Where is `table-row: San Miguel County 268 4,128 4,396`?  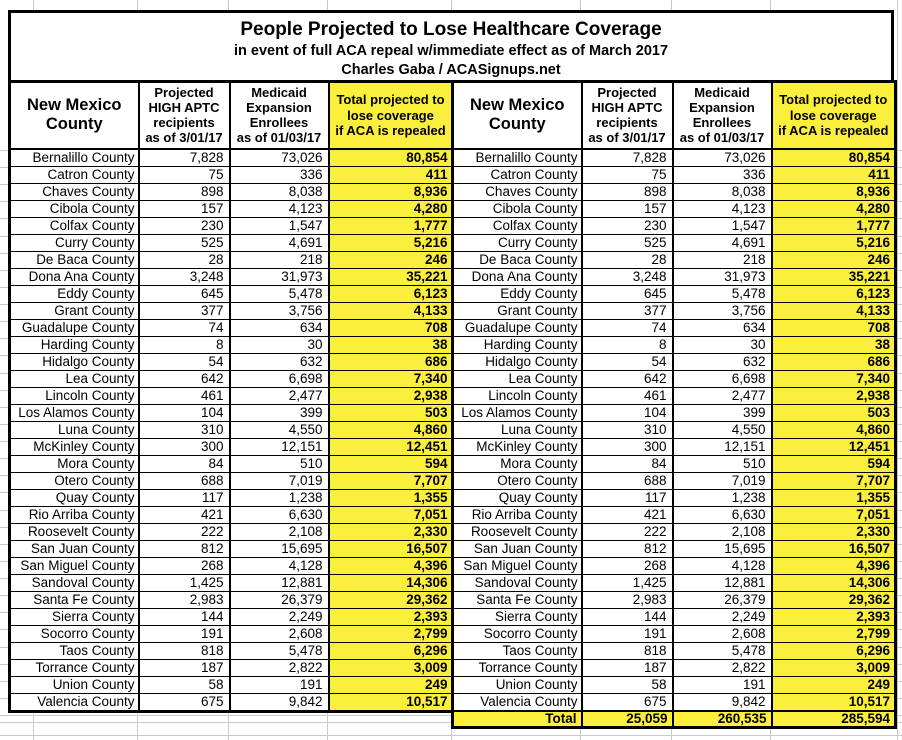 table-row: San Miguel County 268 4,128 4,396 is located at coordinates (231, 565).